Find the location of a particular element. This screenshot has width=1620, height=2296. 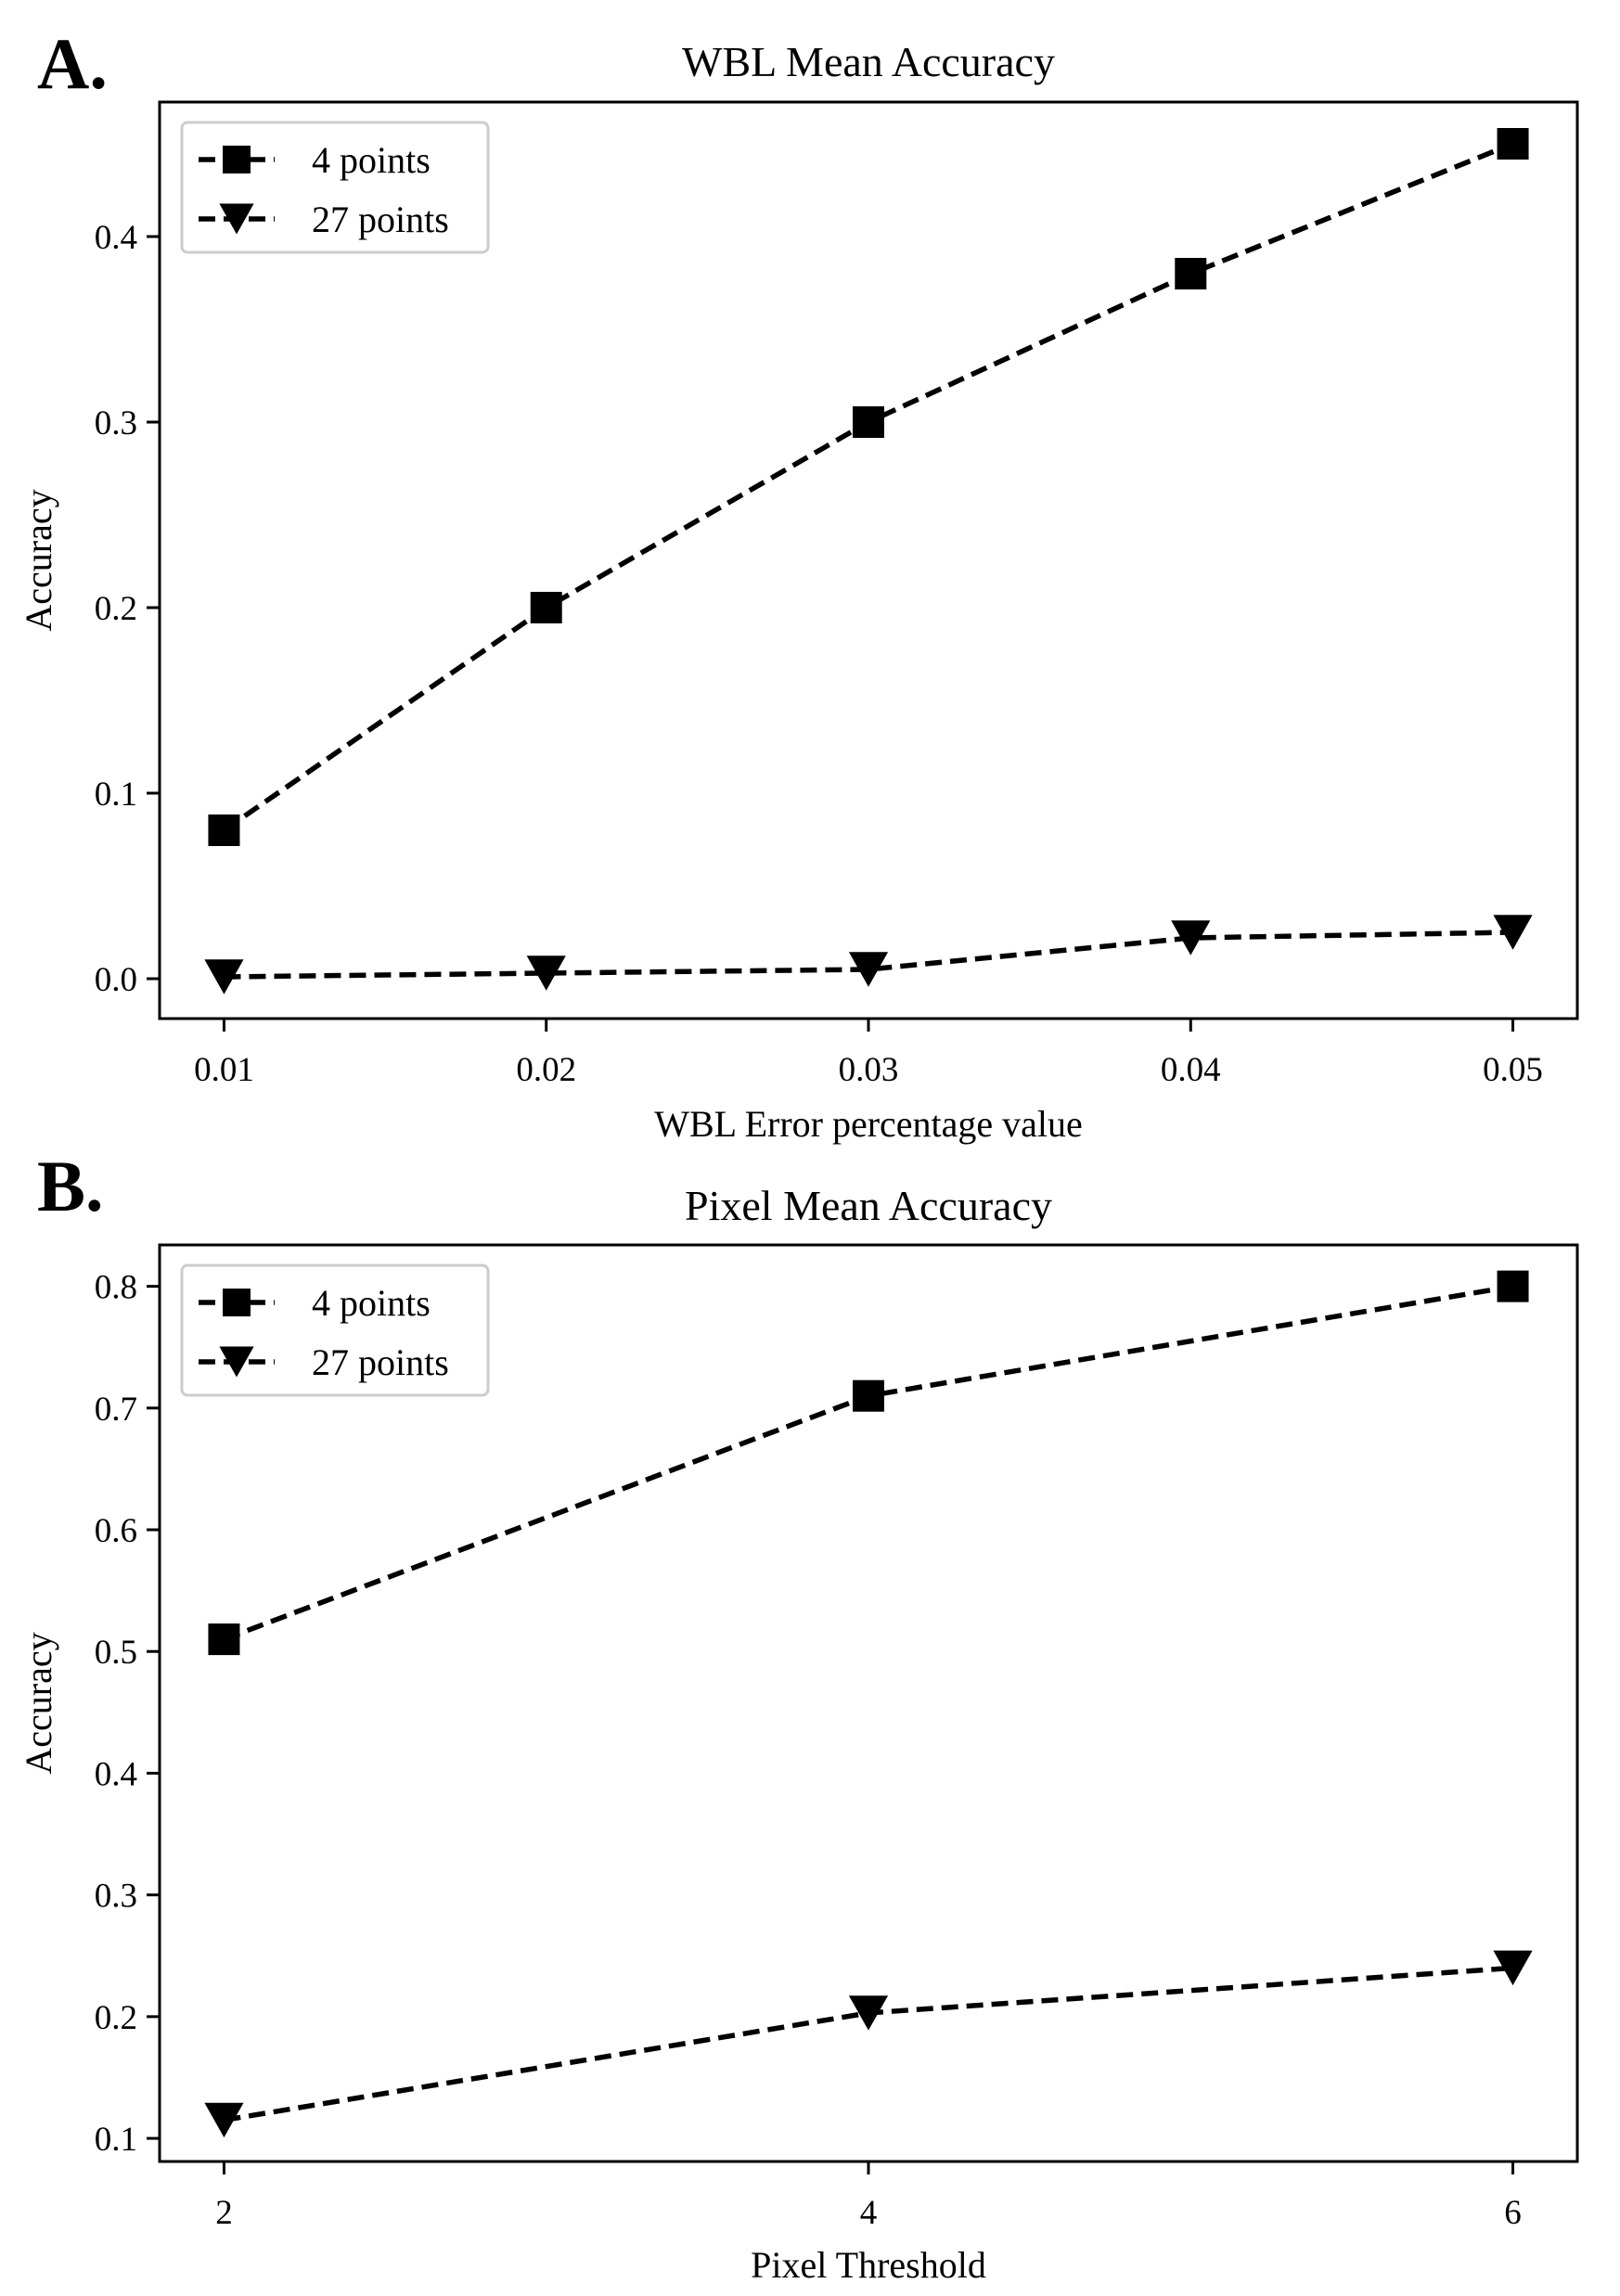

panel-label: B. is located at coordinates (70, 1186).